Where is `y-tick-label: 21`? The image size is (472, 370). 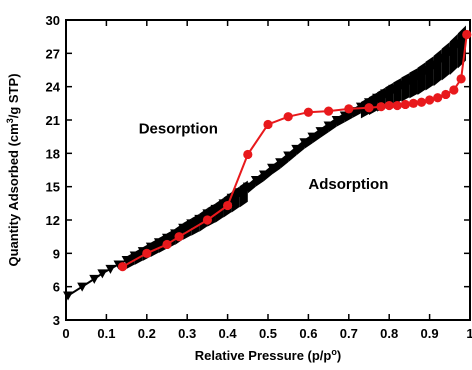 y-tick-label: 21 is located at coordinates (53, 120).